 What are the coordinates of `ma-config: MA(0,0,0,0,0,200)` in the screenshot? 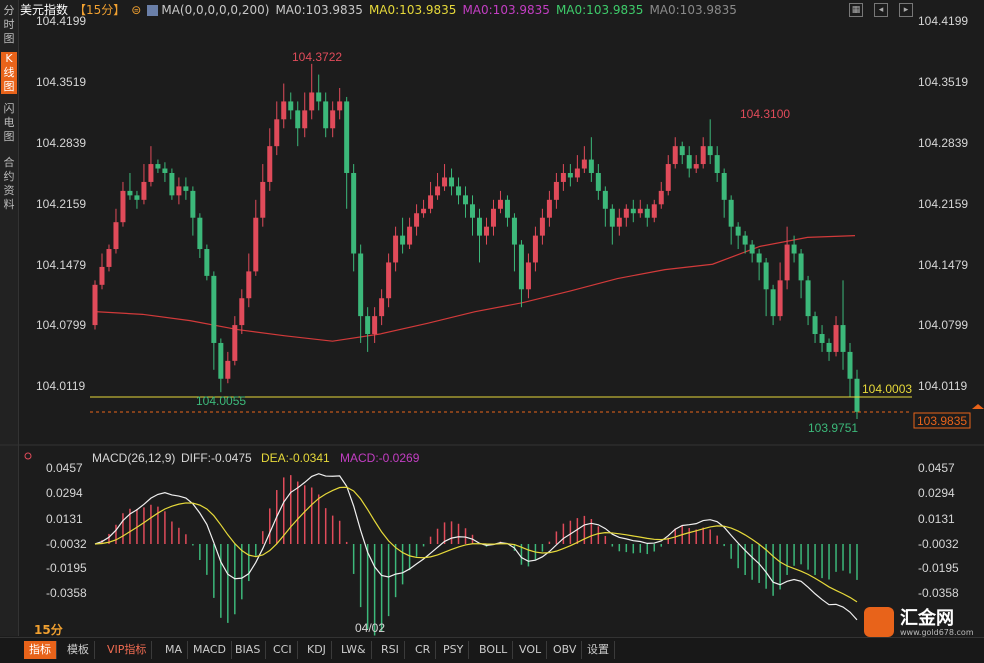 It's located at (215, 10).